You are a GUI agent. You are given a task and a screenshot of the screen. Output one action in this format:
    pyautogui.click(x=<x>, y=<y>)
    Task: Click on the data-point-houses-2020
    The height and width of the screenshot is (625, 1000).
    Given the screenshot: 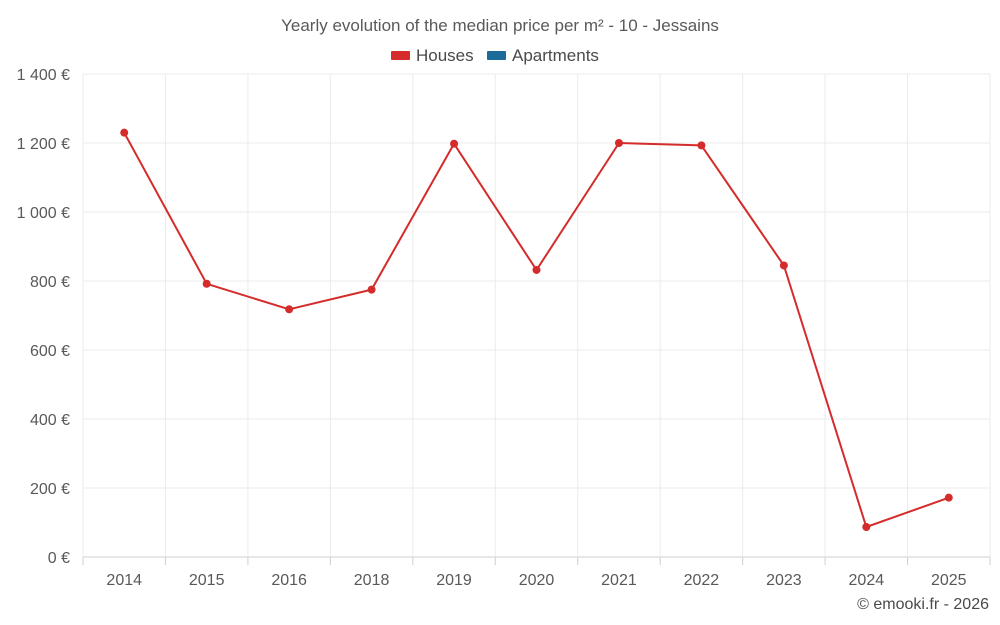 What is the action you would take?
    pyautogui.click(x=536, y=269)
    